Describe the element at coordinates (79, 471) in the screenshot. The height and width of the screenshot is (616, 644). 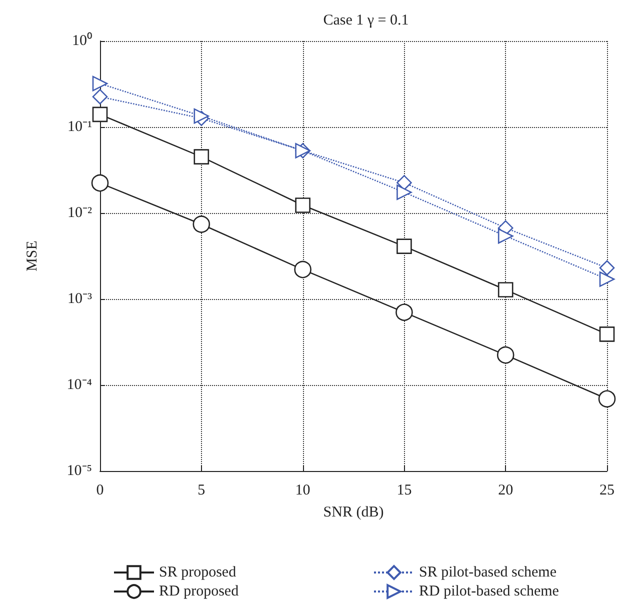
I see `y-tick-label: 10⁻⁵` at that location.